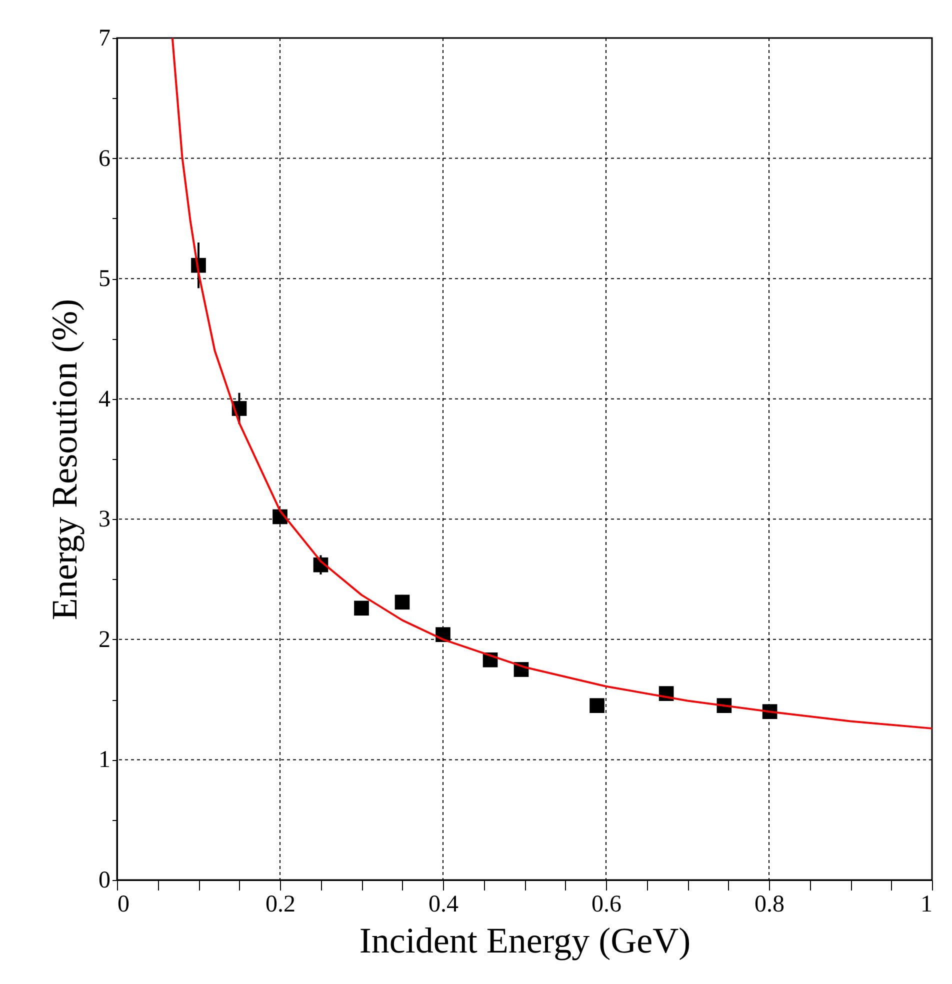 The height and width of the screenshot is (984, 952). What do you see at coordinates (926, 905) in the screenshot?
I see `x-tick-label: 1` at bounding box center [926, 905].